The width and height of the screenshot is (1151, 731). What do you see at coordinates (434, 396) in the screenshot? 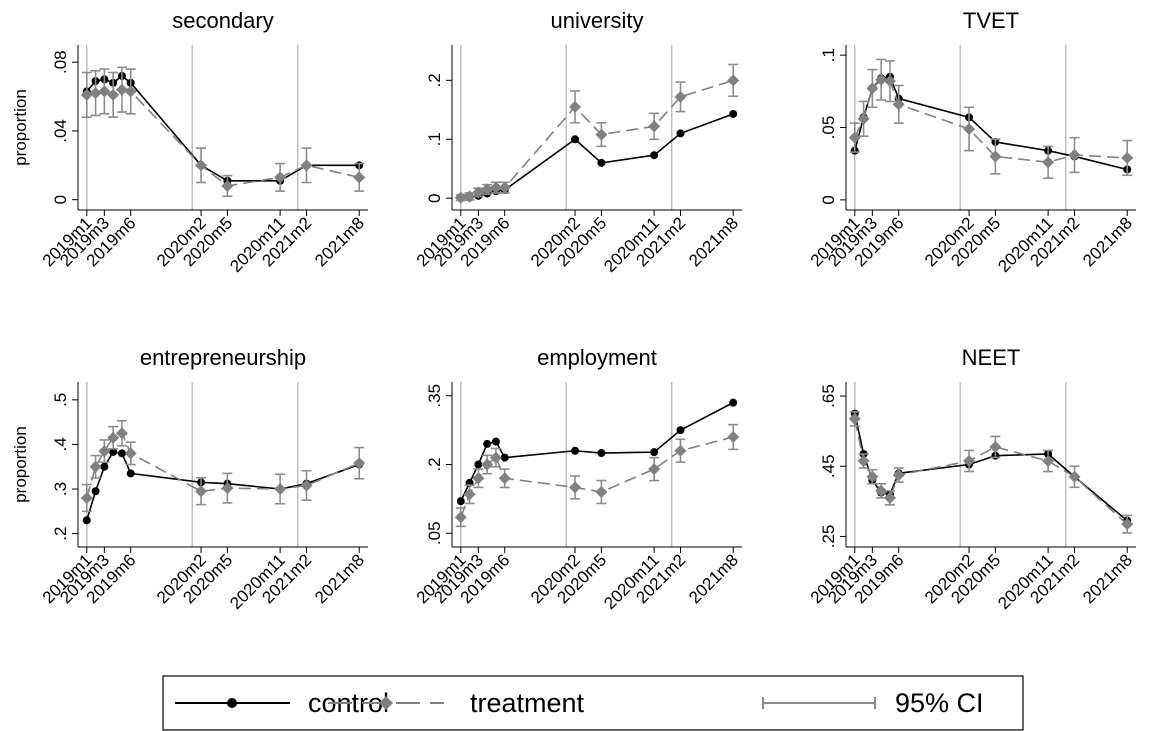
I see `y-tick-label: .35` at bounding box center [434, 396].